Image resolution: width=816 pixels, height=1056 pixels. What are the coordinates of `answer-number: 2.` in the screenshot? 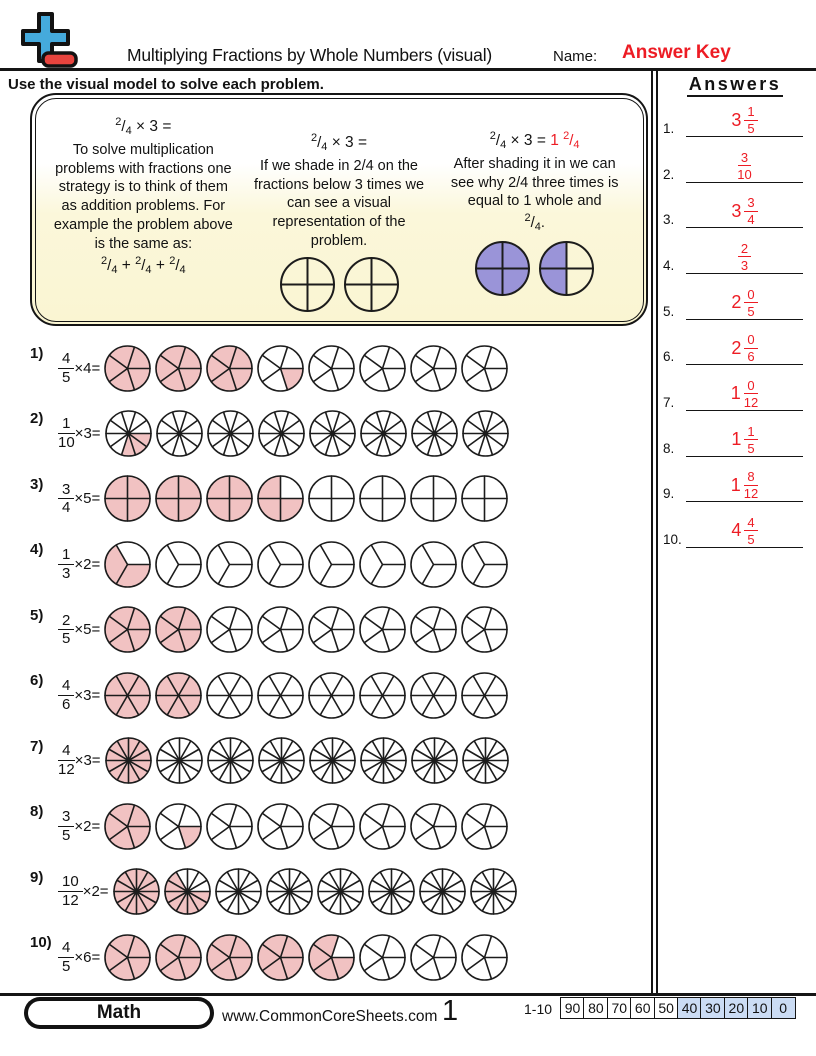 It's located at (669, 174).